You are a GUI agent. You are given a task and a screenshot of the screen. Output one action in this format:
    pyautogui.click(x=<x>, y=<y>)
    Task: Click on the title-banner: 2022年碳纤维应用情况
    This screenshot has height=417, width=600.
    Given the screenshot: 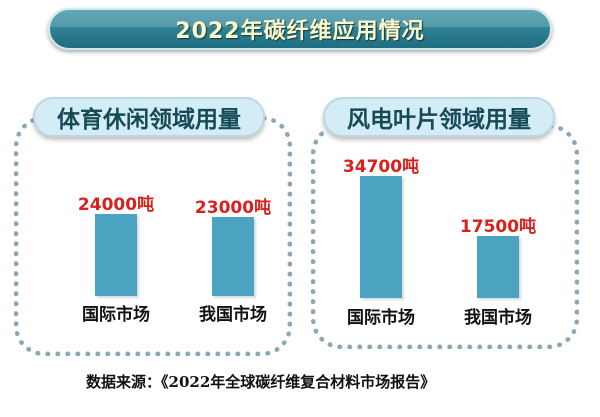 What is the action you would take?
    pyautogui.click(x=300, y=29)
    